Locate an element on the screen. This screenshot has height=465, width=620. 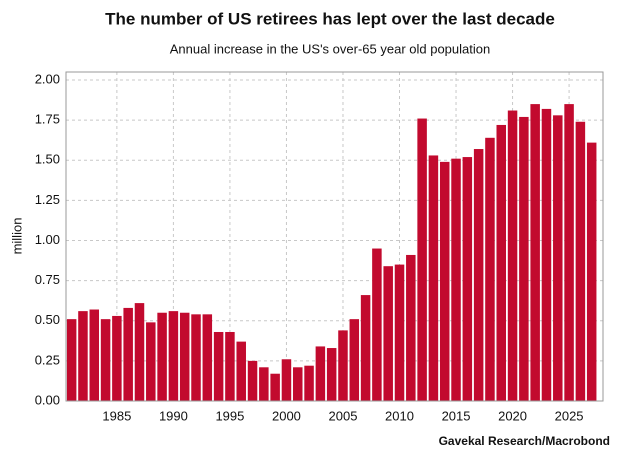
x-tick-label: 2020 is located at coordinates (512, 415).